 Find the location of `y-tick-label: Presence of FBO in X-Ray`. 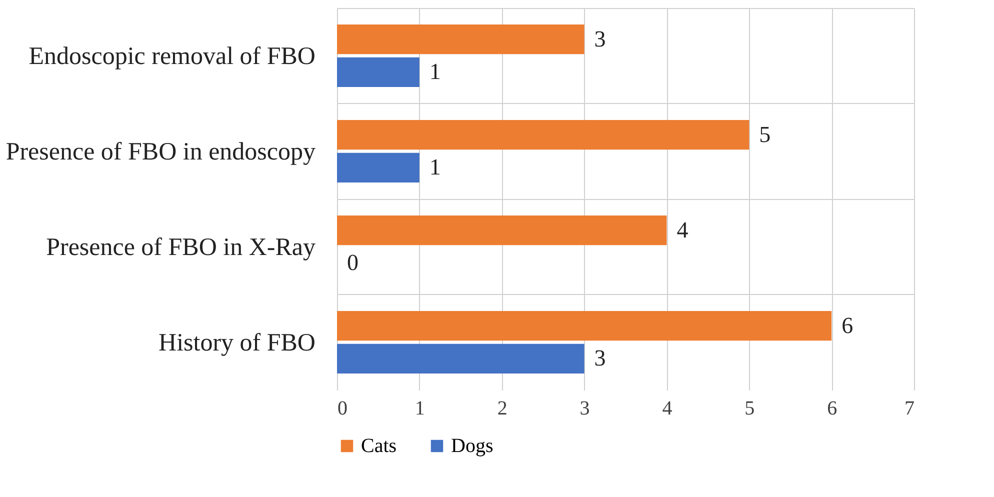

y-tick-label: Presence of FBO in X-Ray is located at coordinates (181, 247).